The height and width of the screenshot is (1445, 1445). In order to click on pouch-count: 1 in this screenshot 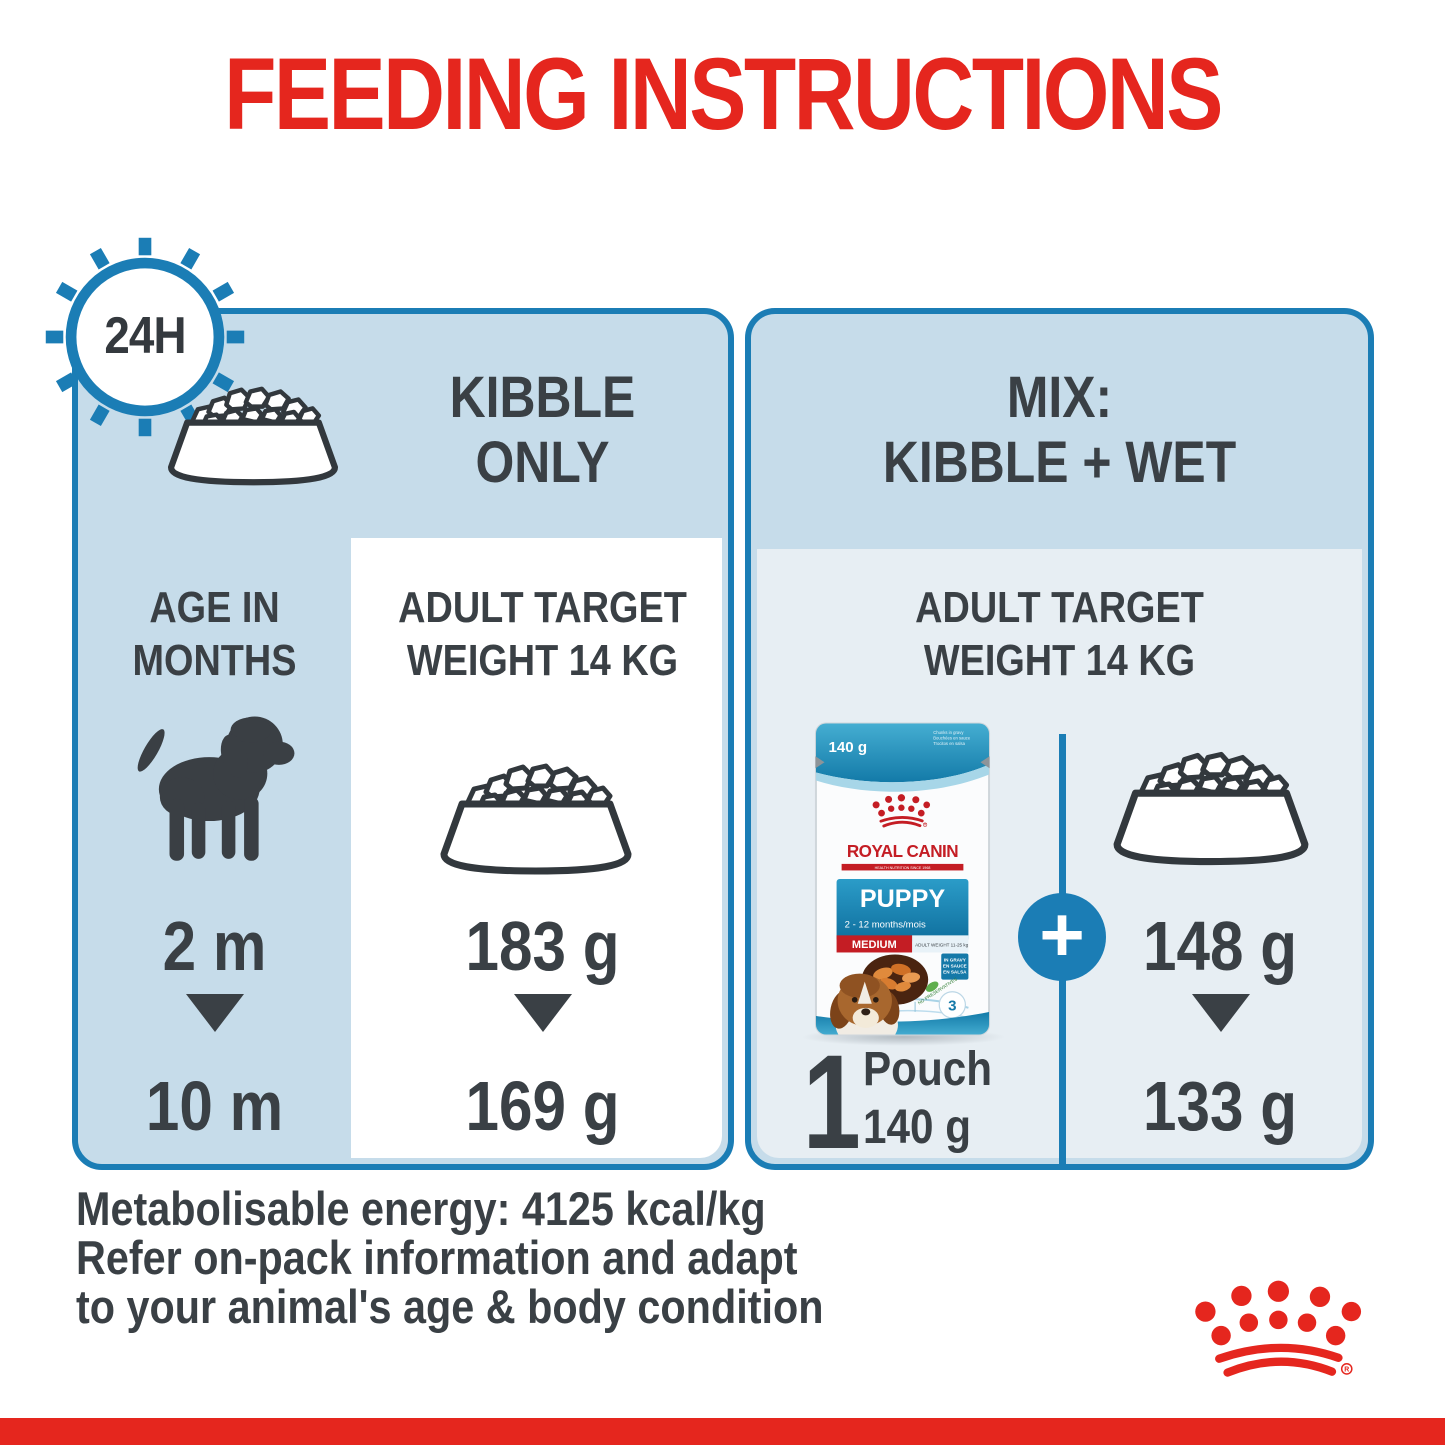, I will do `click(831, 1102)`.